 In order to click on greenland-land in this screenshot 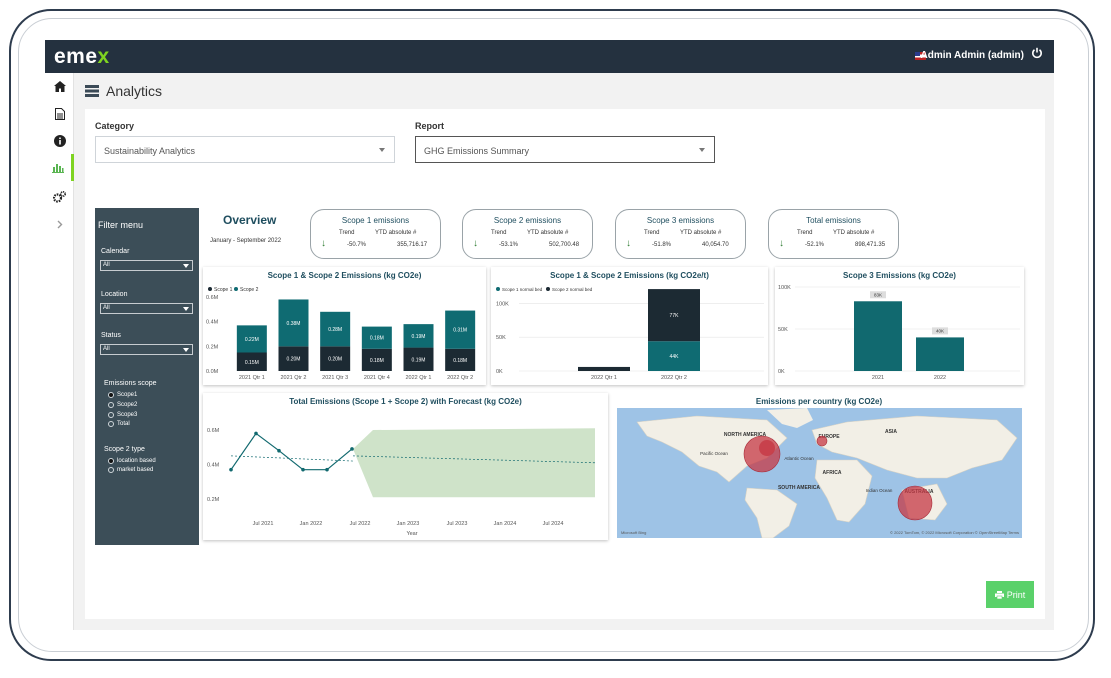, I will do `click(790, 418)`.